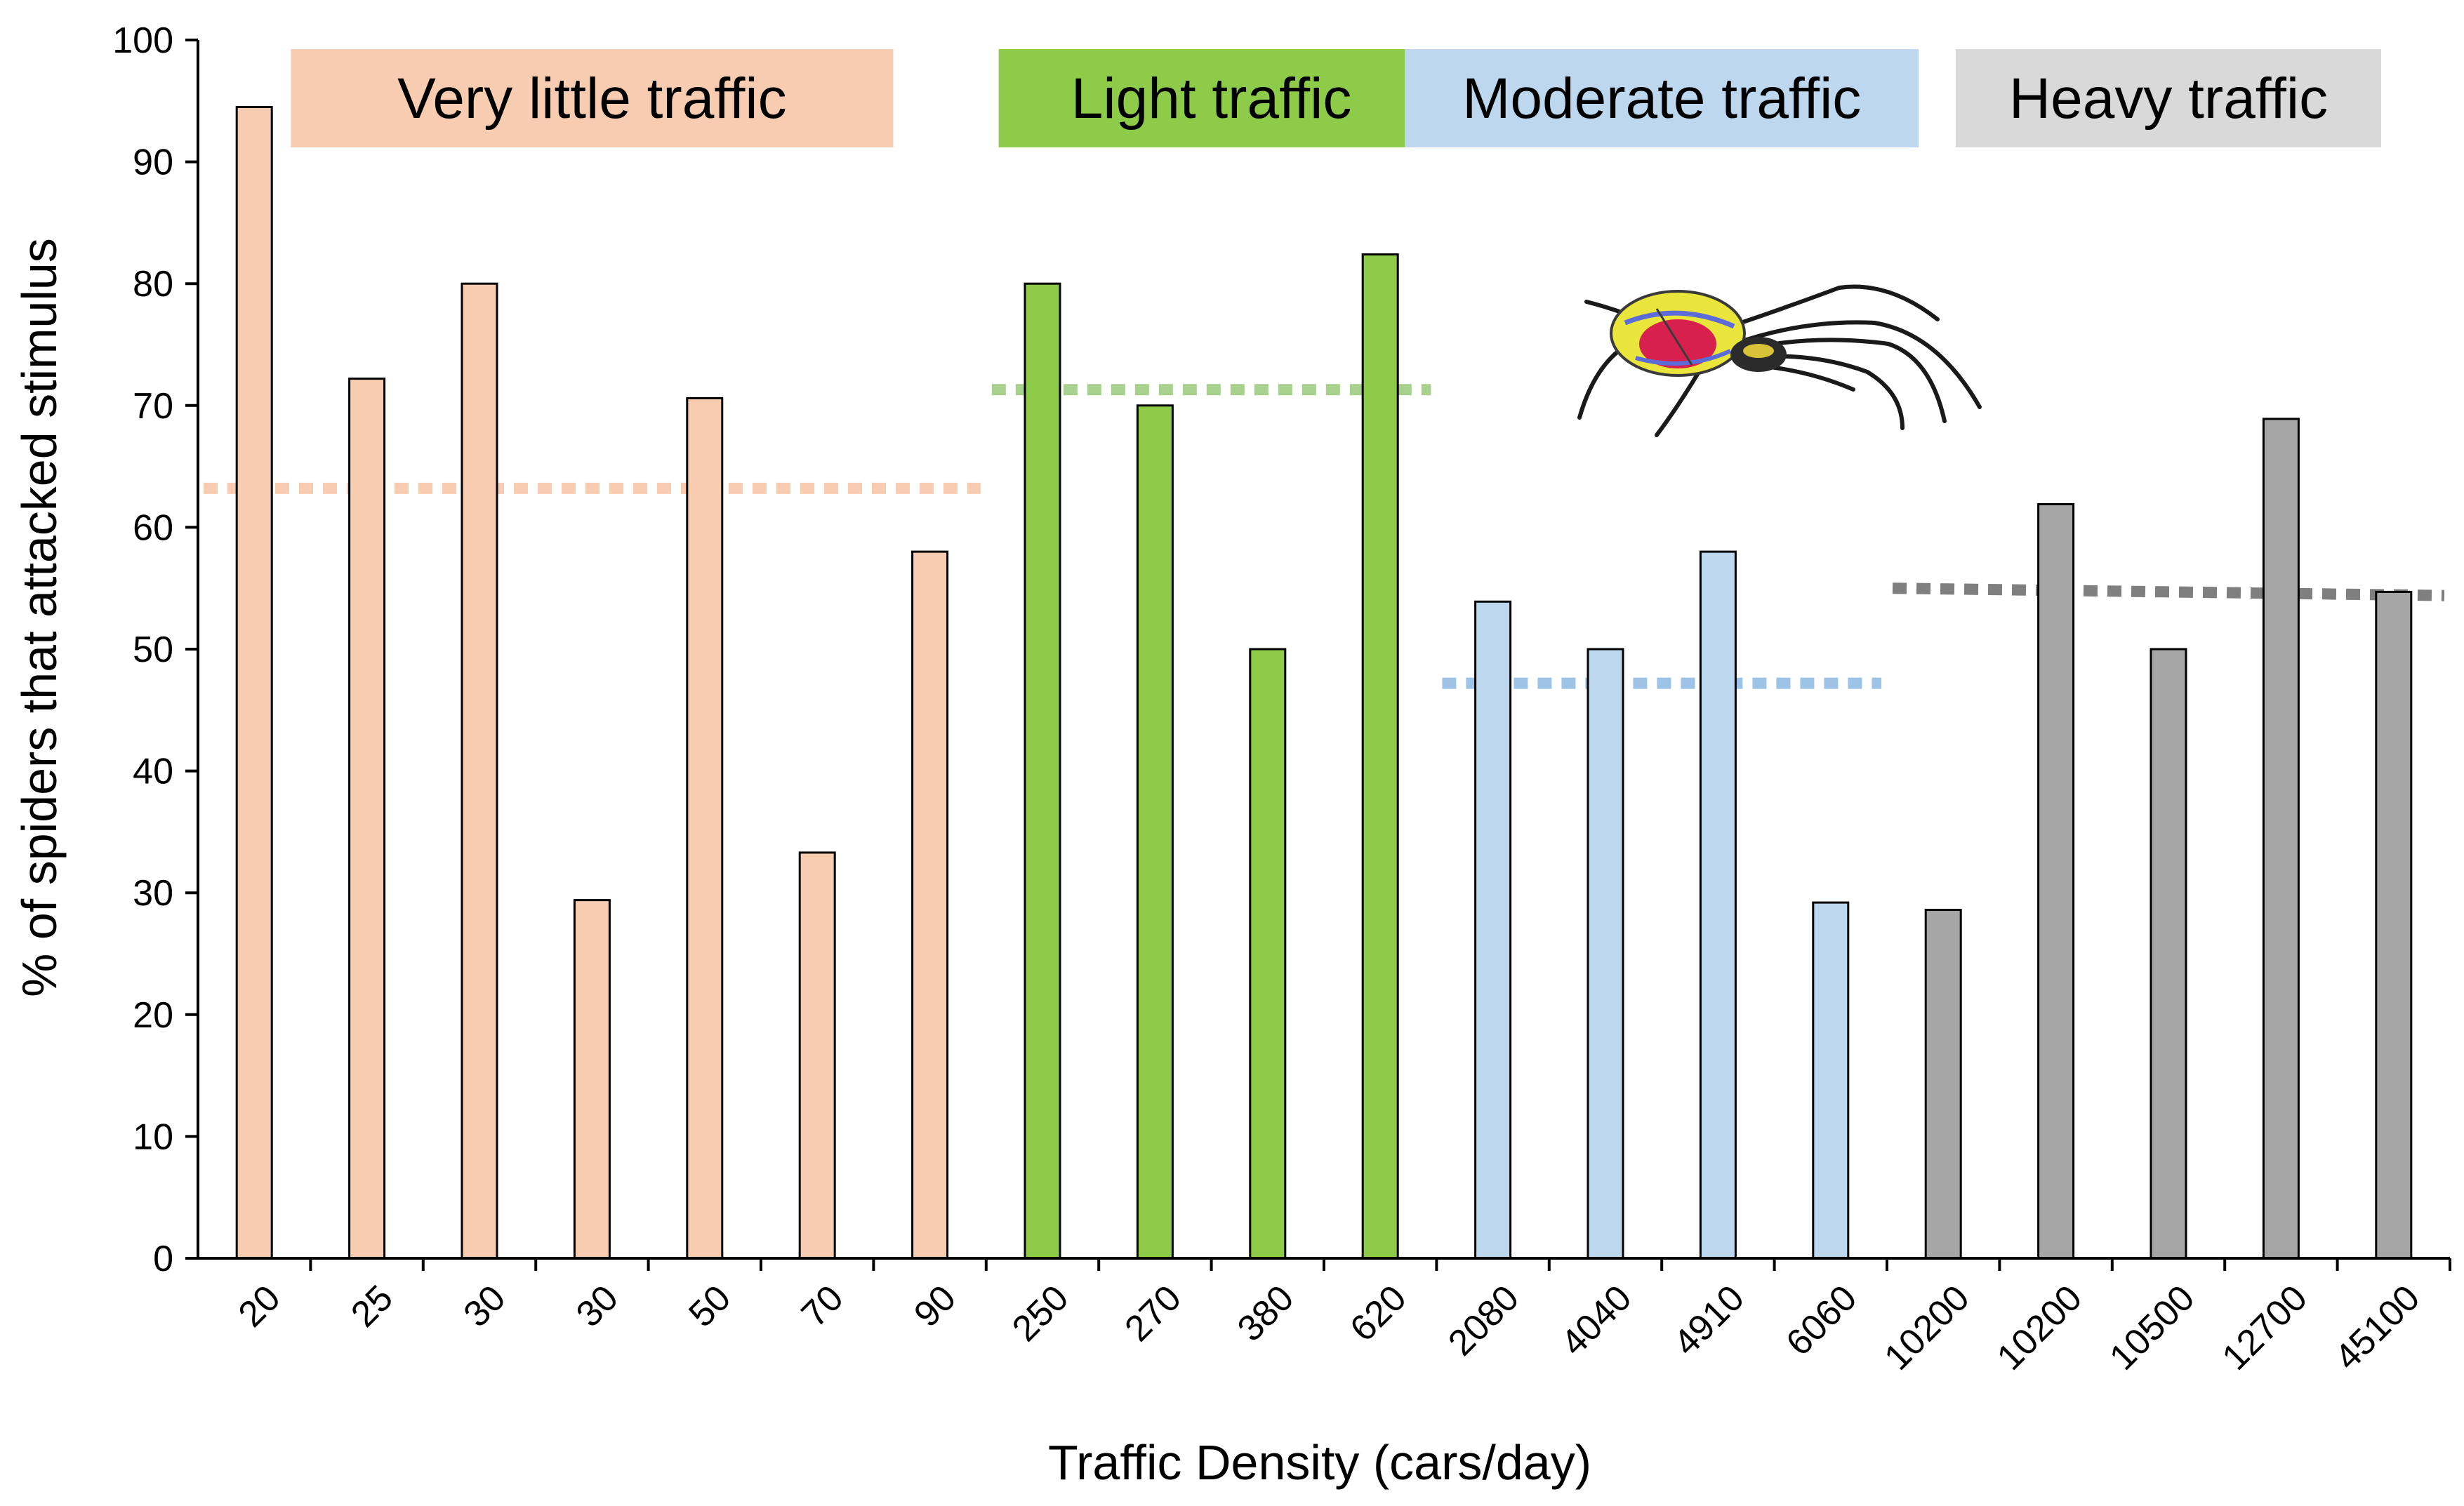 Image resolution: width=2464 pixels, height=1506 pixels. What do you see at coordinates (1378, 1313) in the screenshot?
I see `x-tick-label: 620` at bounding box center [1378, 1313].